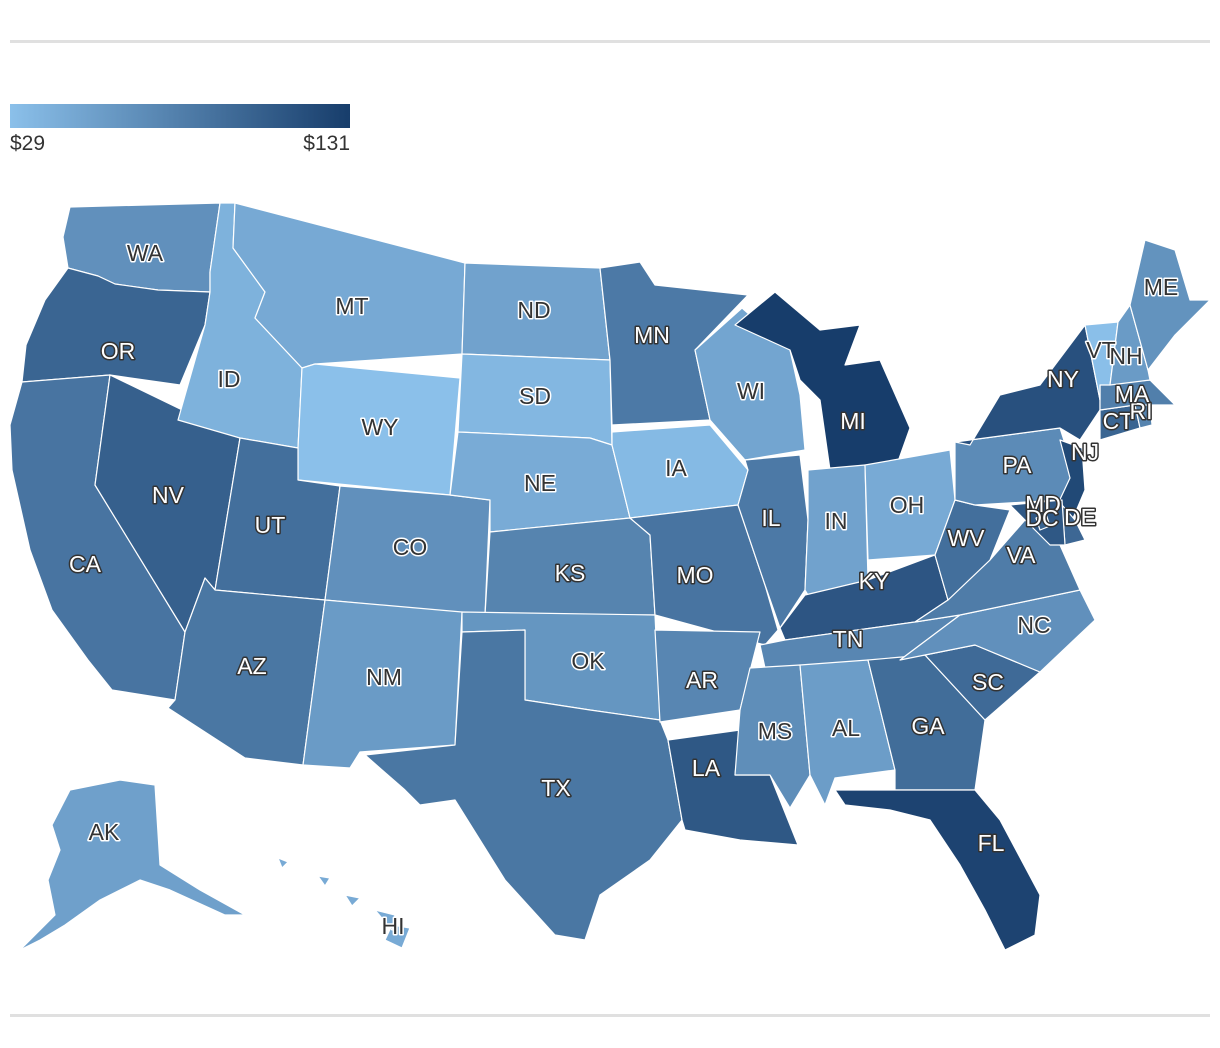 This screenshot has height=1048, width=1220. Describe the element at coordinates (966, 538) in the screenshot. I see `state-label-wv: WV` at that location.